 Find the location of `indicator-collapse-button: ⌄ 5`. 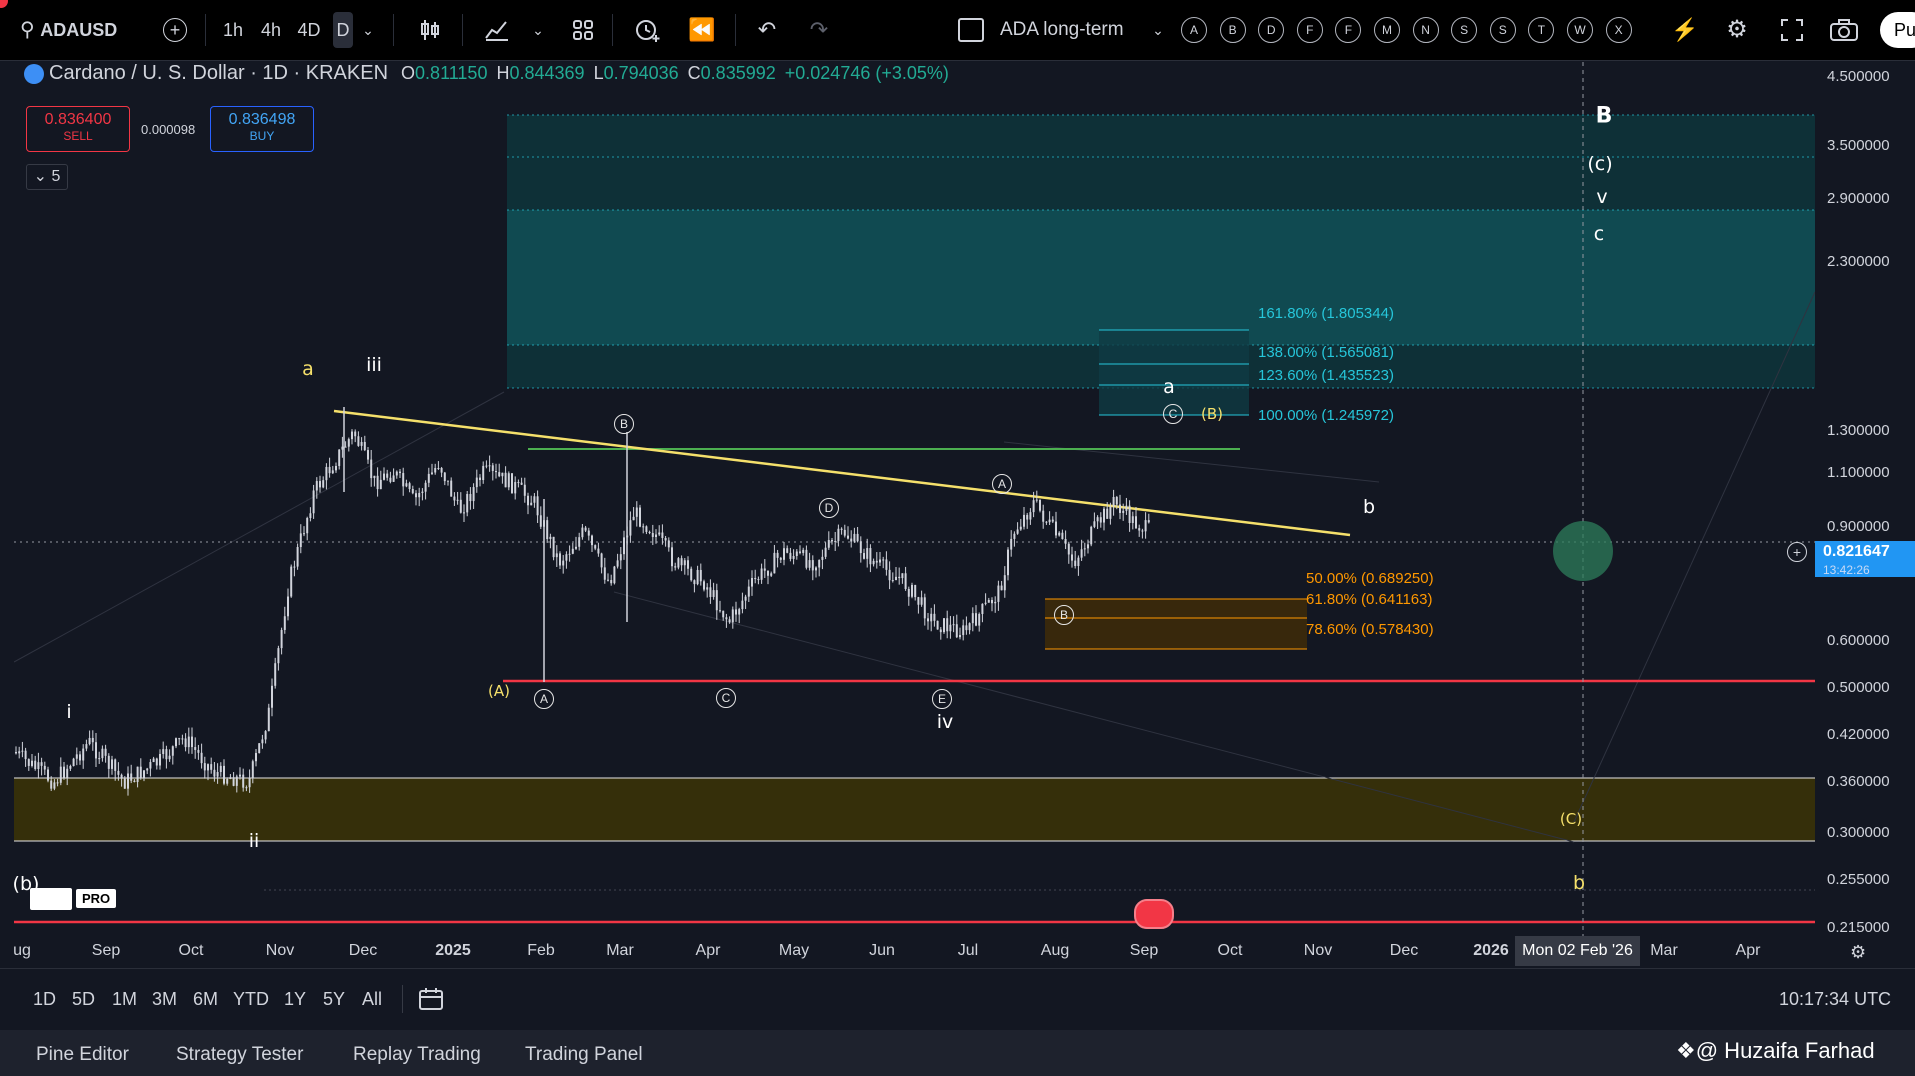

indicator-collapse-button: ⌄ 5 is located at coordinates (47, 177).